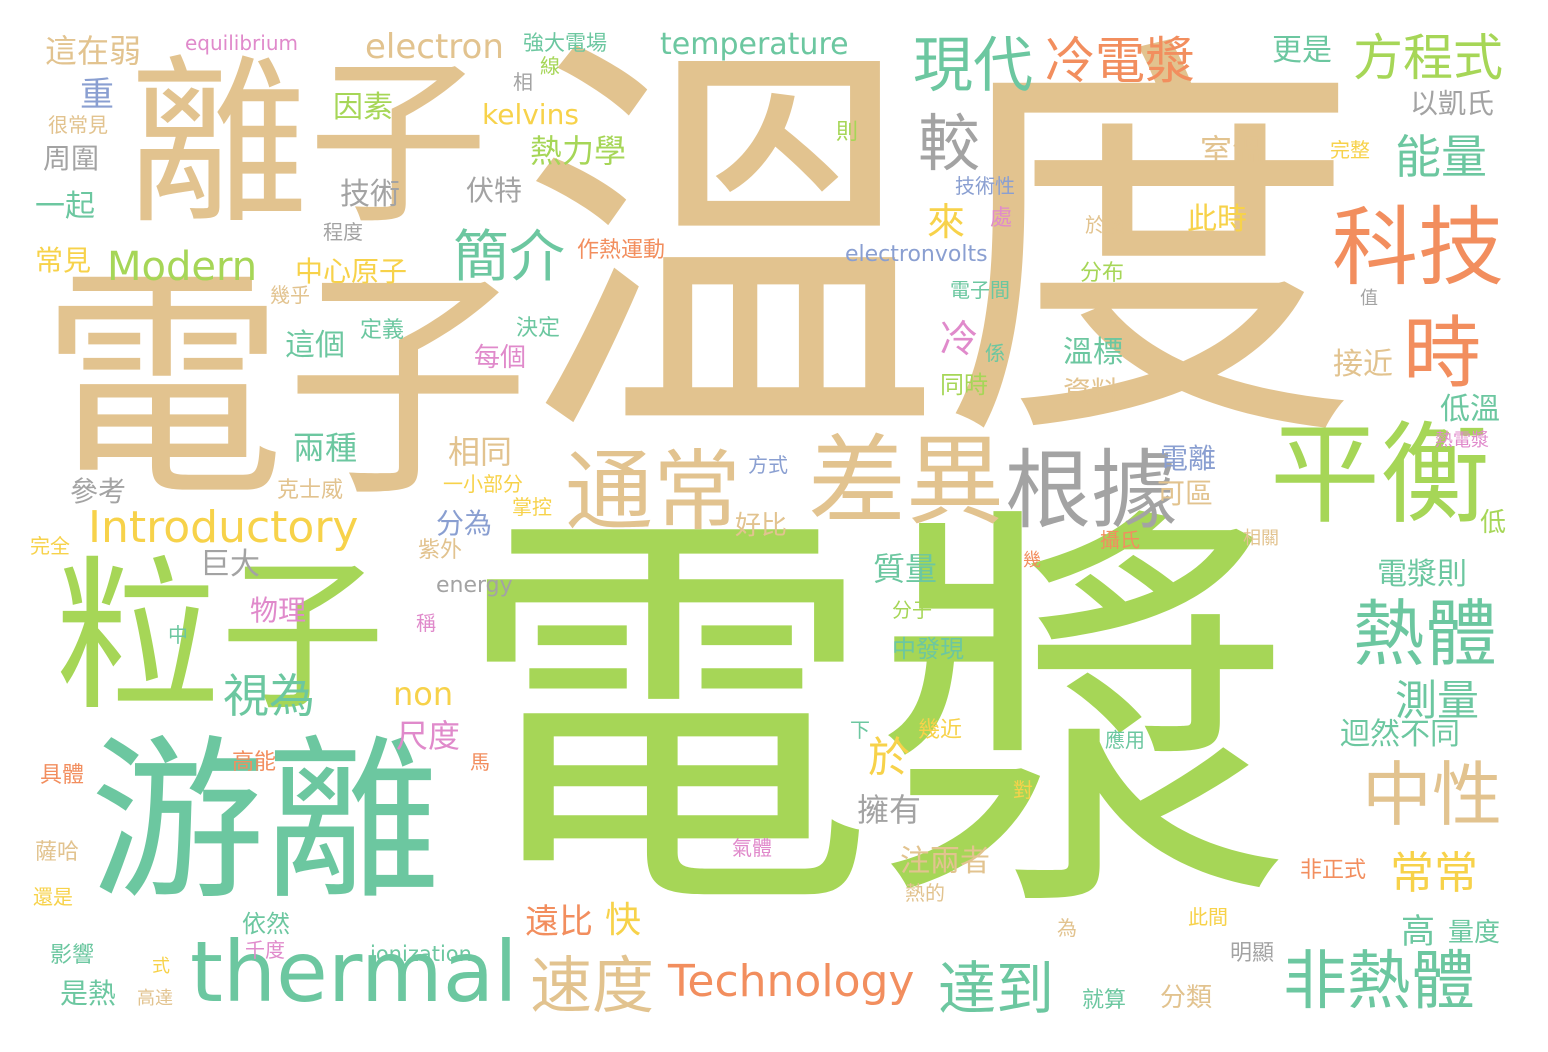 The height and width of the screenshot is (1052, 1548). Describe the element at coordinates (916, 254) in the screenshot. I see `word-electronvolts: electronvolts` at that location.